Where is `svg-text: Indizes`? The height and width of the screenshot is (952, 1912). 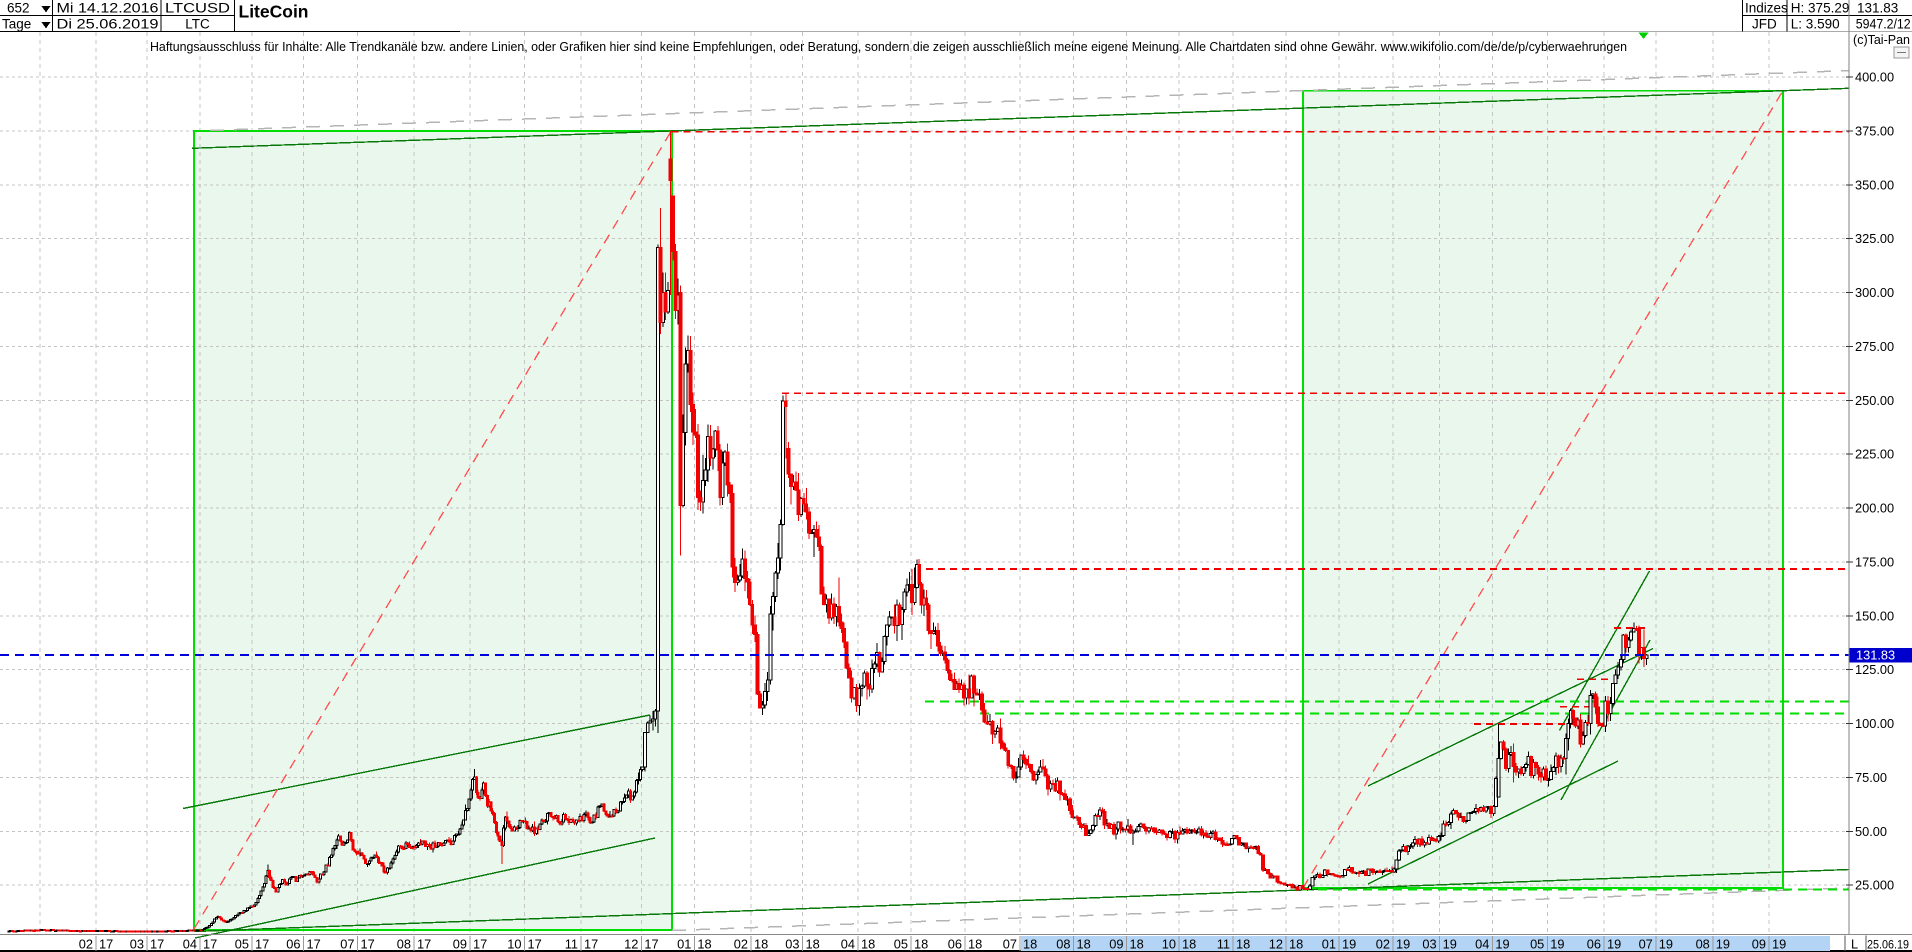
svg-text: Indizes is located at coordinates (1766, 8).